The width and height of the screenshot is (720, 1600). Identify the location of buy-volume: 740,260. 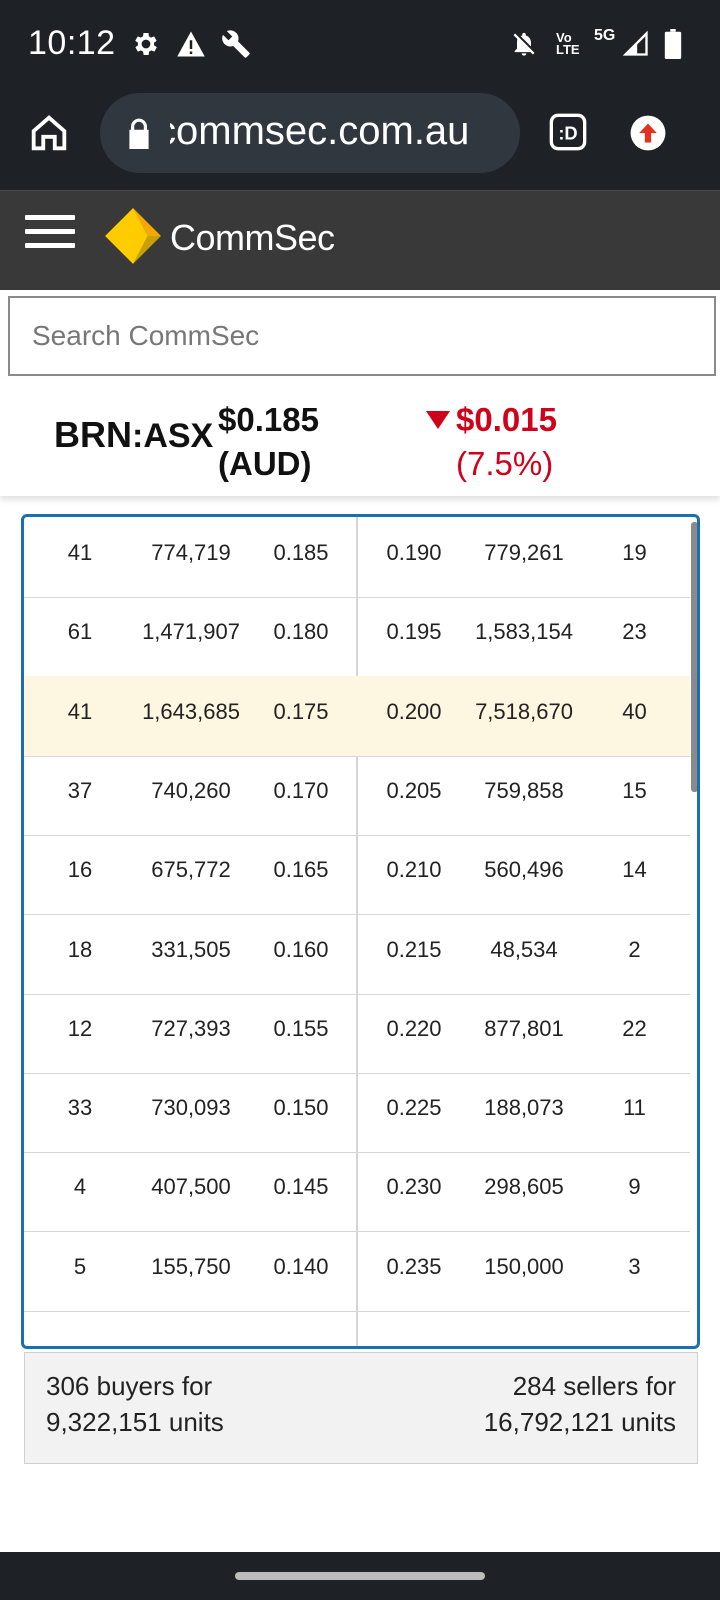
(191, 790).